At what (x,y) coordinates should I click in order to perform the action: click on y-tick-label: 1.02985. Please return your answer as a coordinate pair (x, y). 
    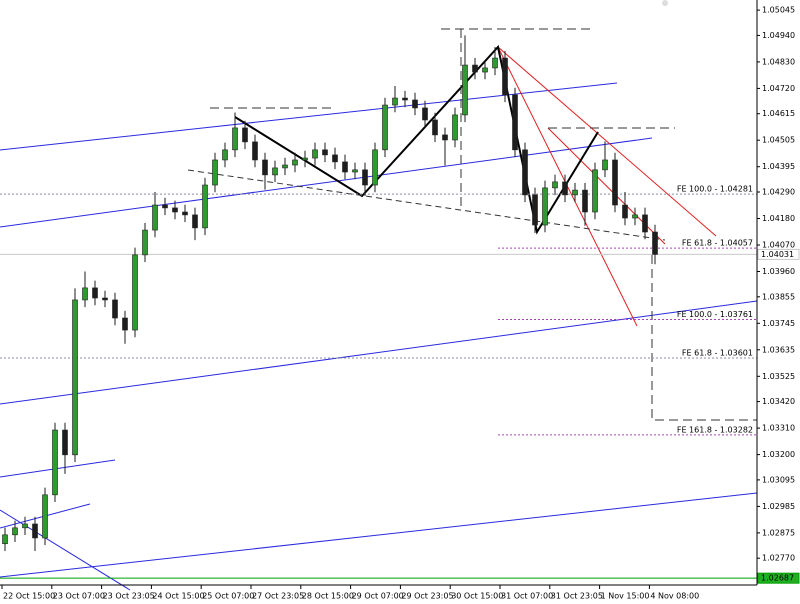
    Looking at the image, I should click on (778, 506).